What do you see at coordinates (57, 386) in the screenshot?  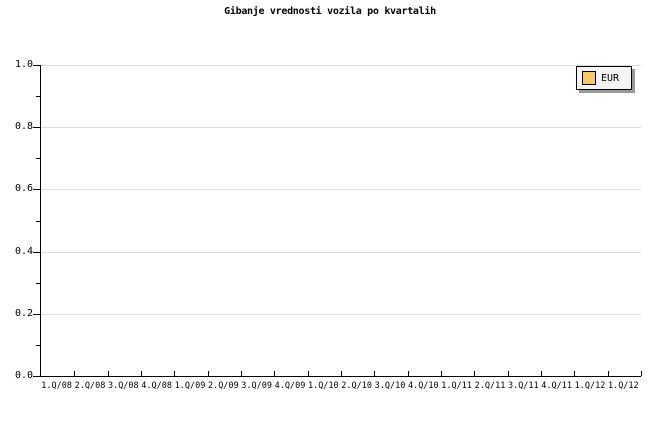 I see `x-axis-label-0: 1.Q/08` at bounding box center [57, 386].